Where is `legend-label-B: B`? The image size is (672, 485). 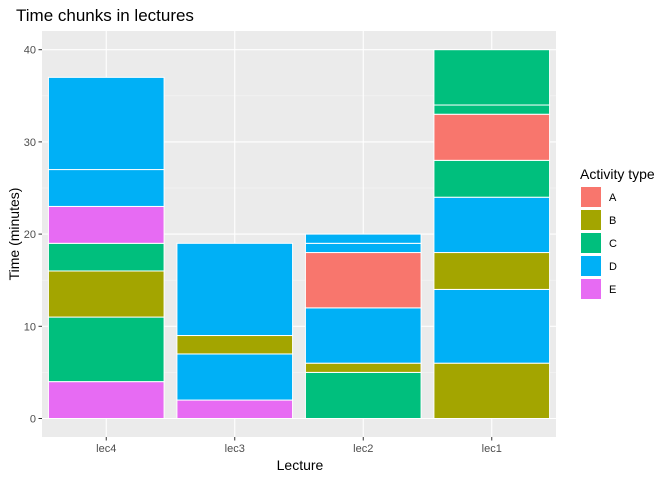
legend-label-B: B is located at coordinates (612, 221).